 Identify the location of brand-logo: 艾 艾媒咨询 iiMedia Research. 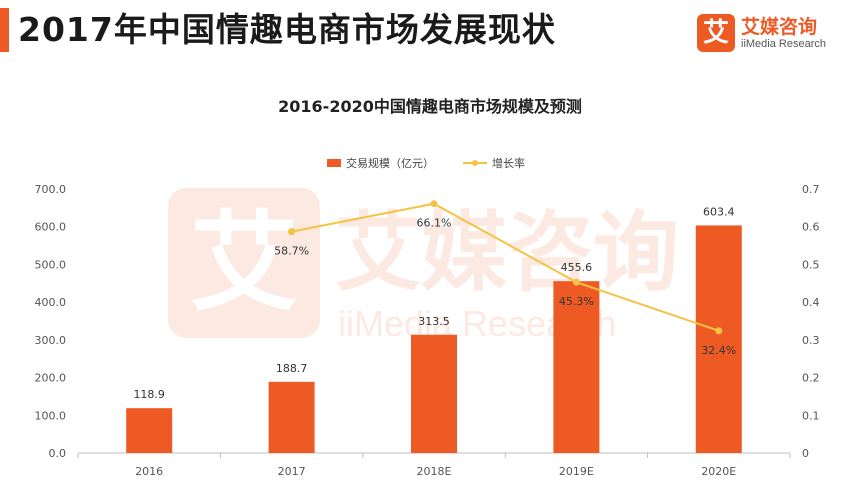
(772, 34).